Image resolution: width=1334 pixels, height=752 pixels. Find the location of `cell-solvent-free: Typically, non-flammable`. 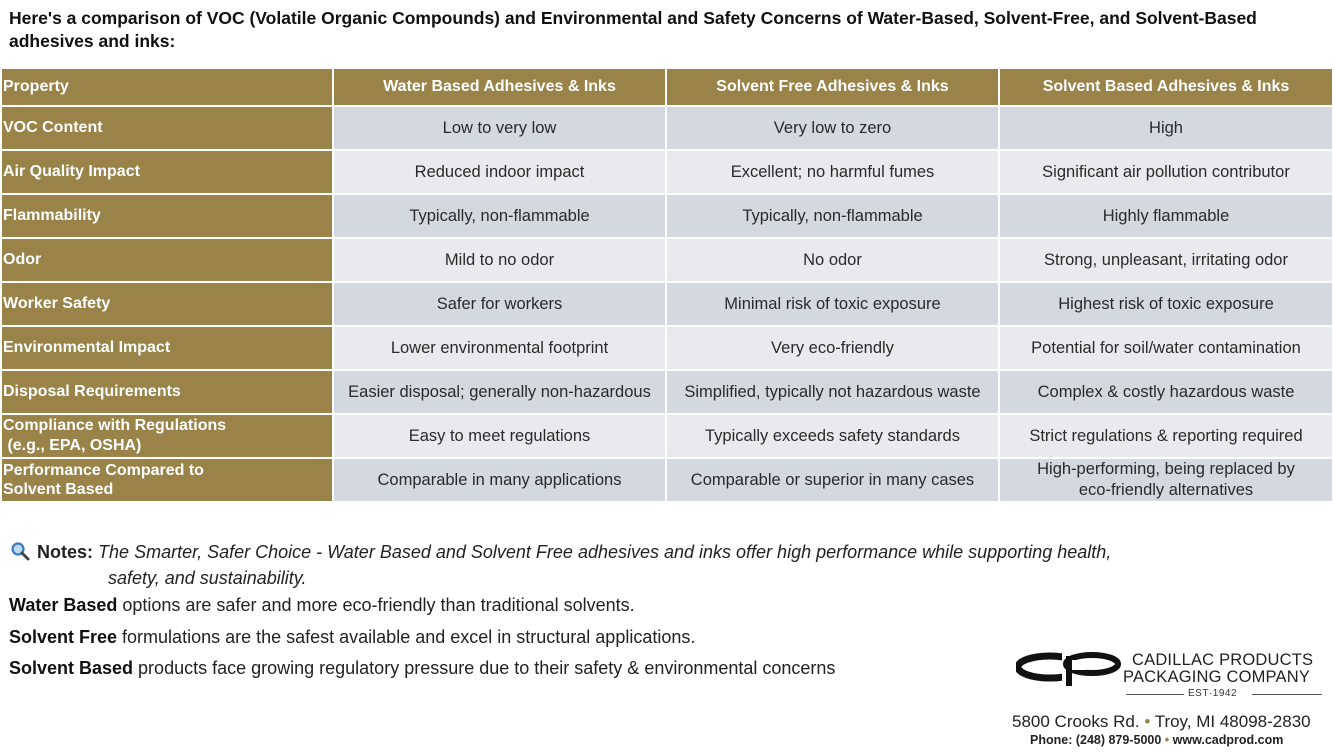

cell-solvent-free: Typically, non-flammable is located at coordinates (832, 216).